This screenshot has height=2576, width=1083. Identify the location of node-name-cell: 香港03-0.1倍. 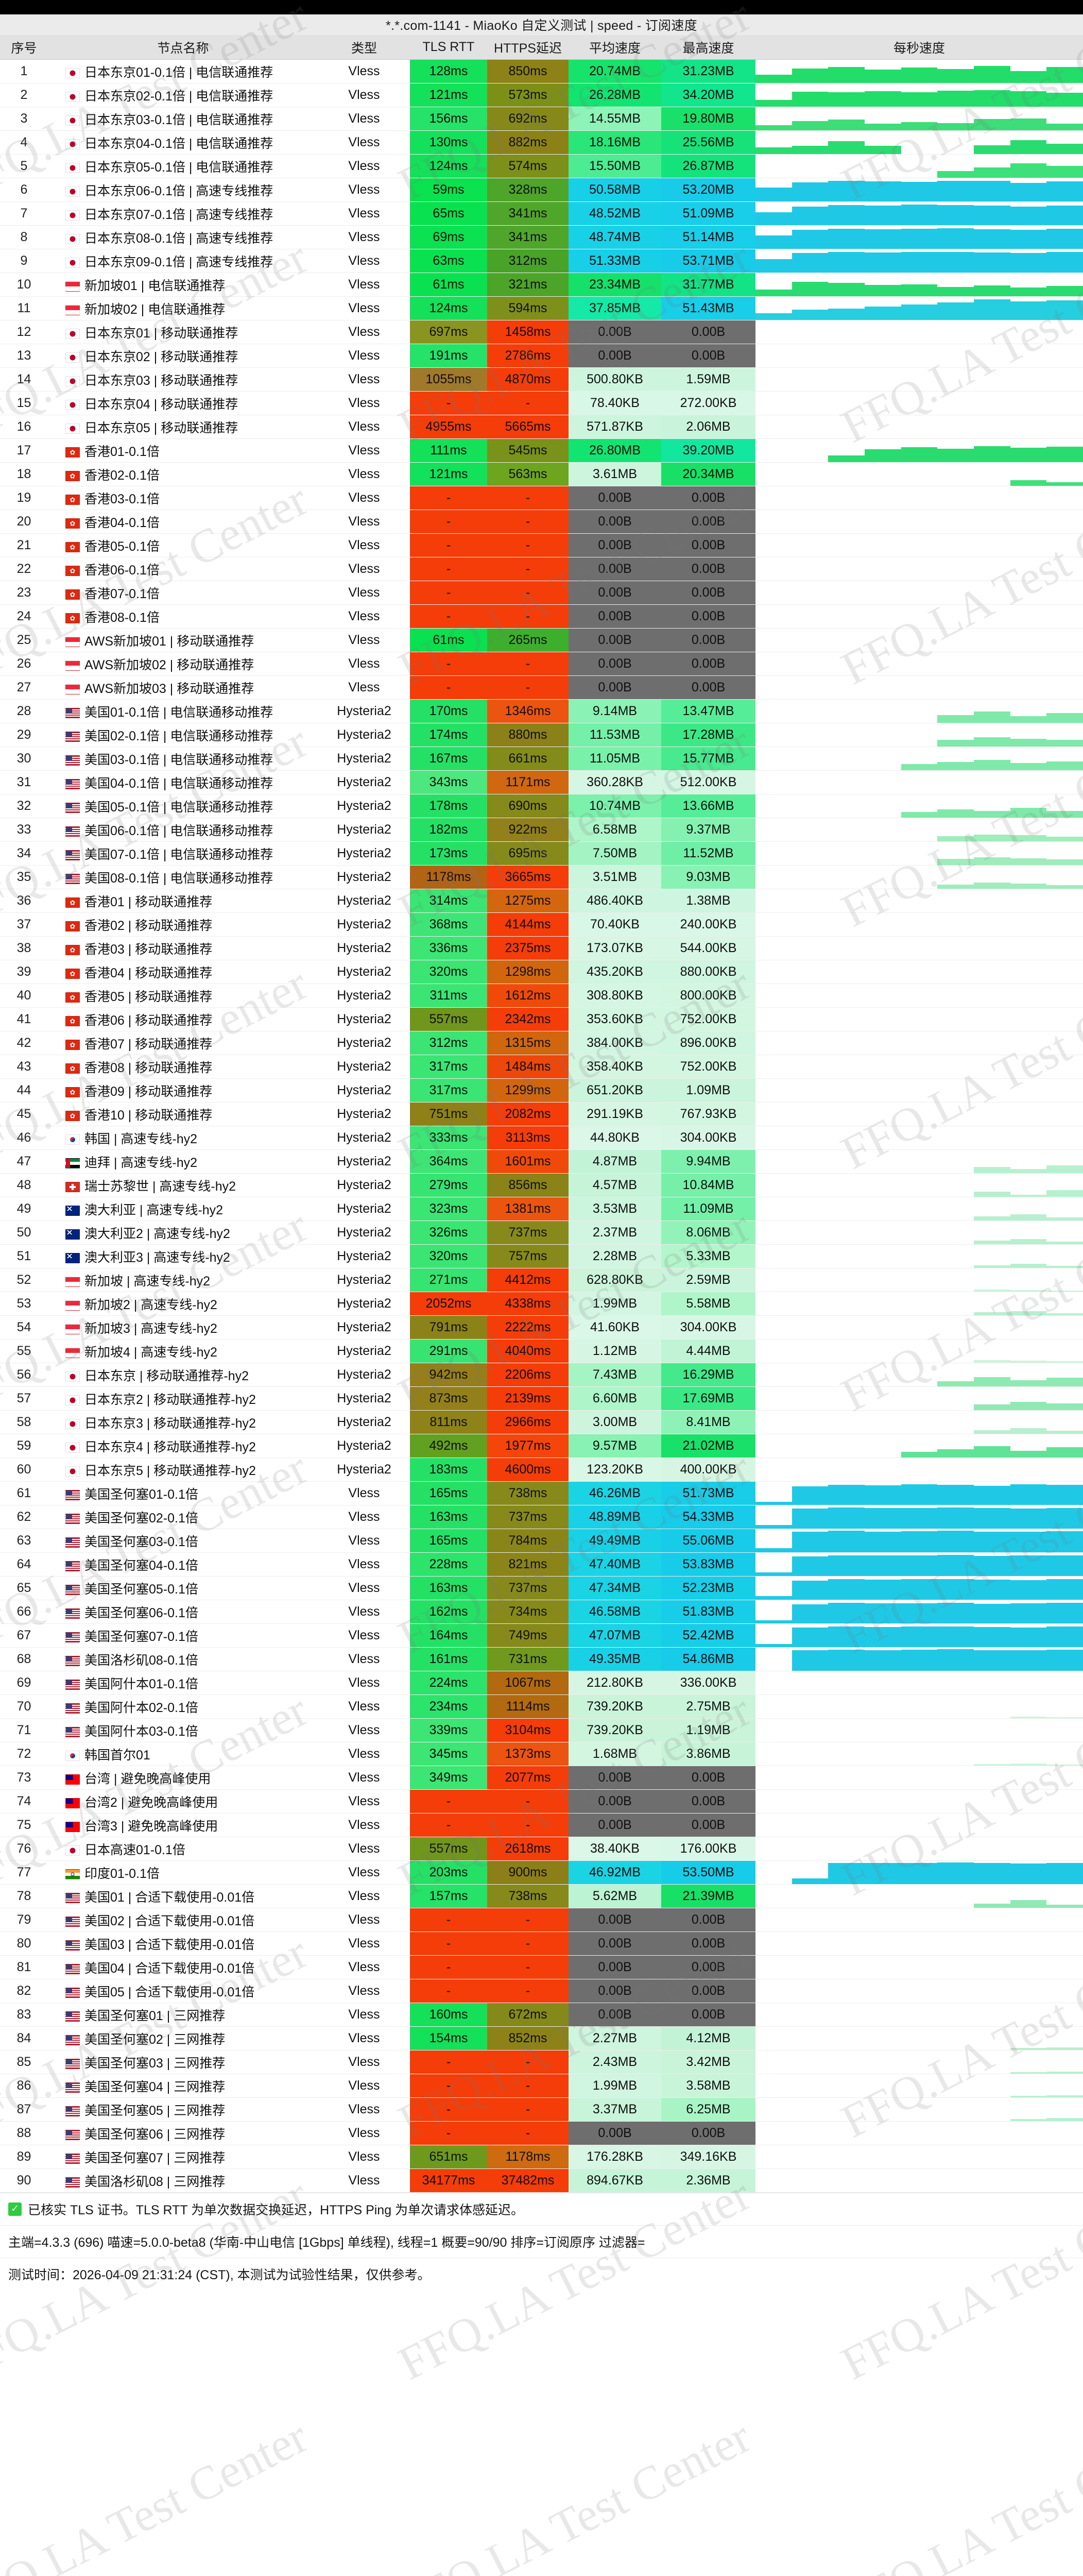
(183, 498).